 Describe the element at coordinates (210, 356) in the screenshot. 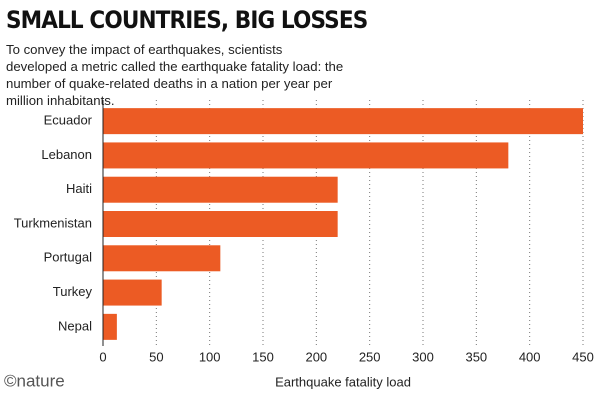

I see `x-tick-label: 100` at that location.